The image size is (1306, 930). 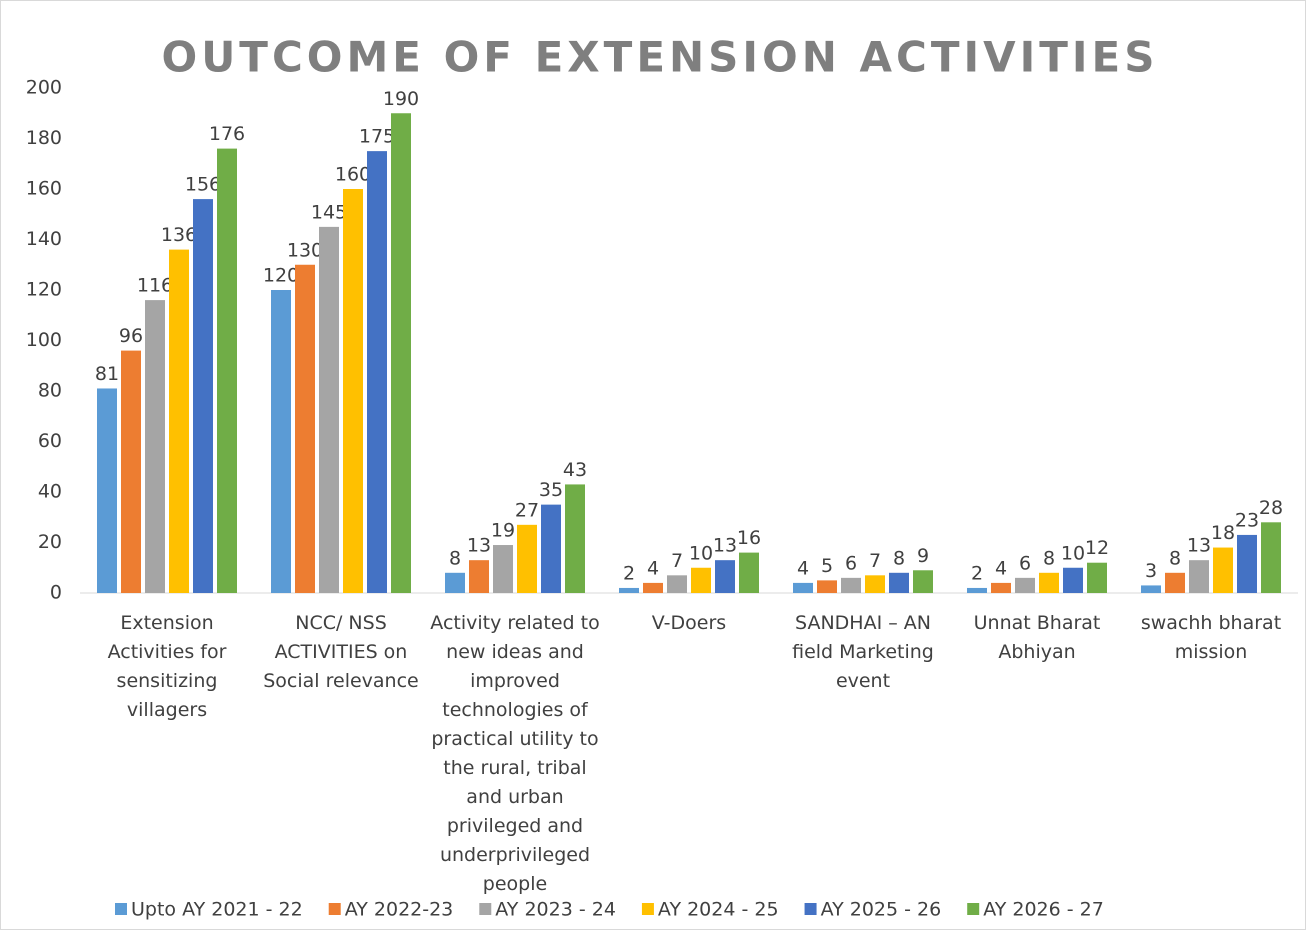 I want to click on x-tick-label: V-Doers, so click(x=689, y=623).